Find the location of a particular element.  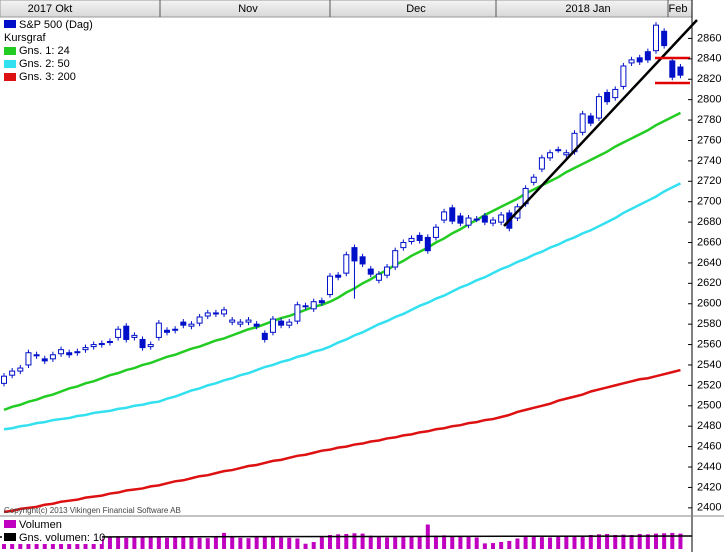

legend-background is located at coordinates (52, 531).